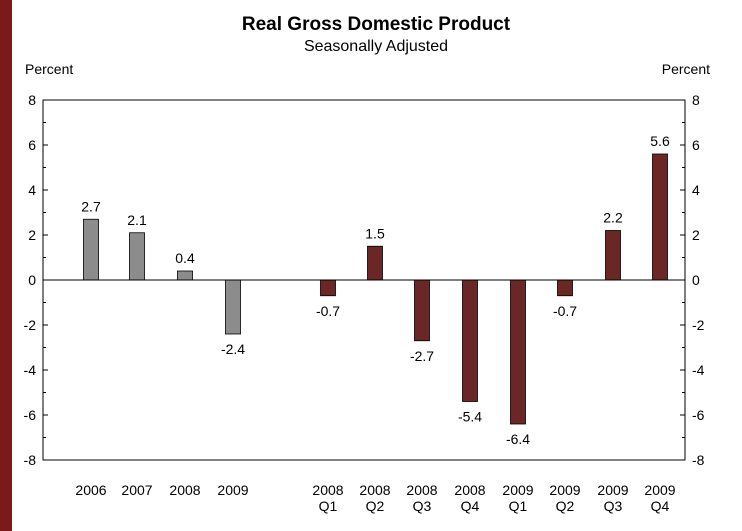 The height and width of the screenshot is (531, 742). Describe the element at coordinates (696, 100) in the screenshot. I see `y-tick-label-right: 8` at that location.